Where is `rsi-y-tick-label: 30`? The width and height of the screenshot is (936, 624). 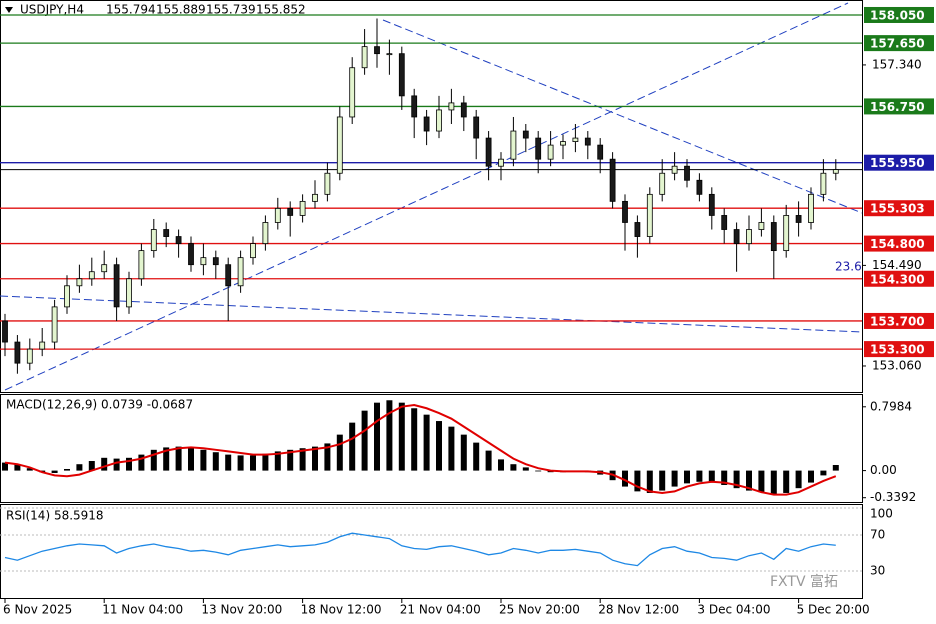
rsi-y-tick-label: 30 is located at coordinates (877, 571).